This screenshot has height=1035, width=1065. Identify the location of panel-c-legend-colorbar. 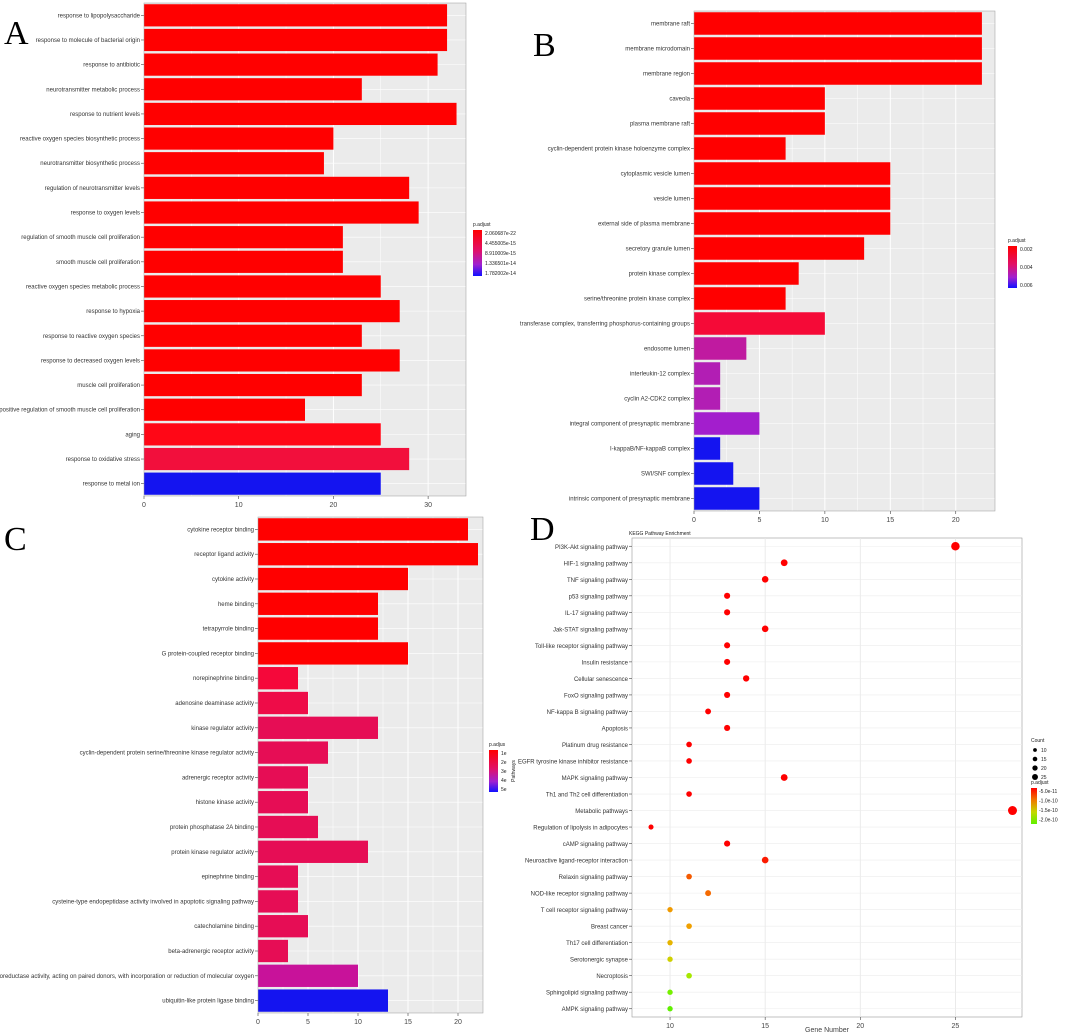
(493, 771).